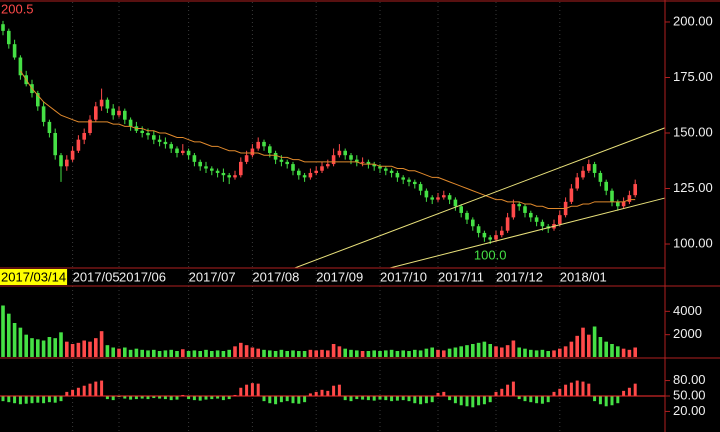  What do you see at coordinates (33, 276) in the screenshot?
I see `x-tick-label: 2017/03/14` at bounding box center [33, 276].